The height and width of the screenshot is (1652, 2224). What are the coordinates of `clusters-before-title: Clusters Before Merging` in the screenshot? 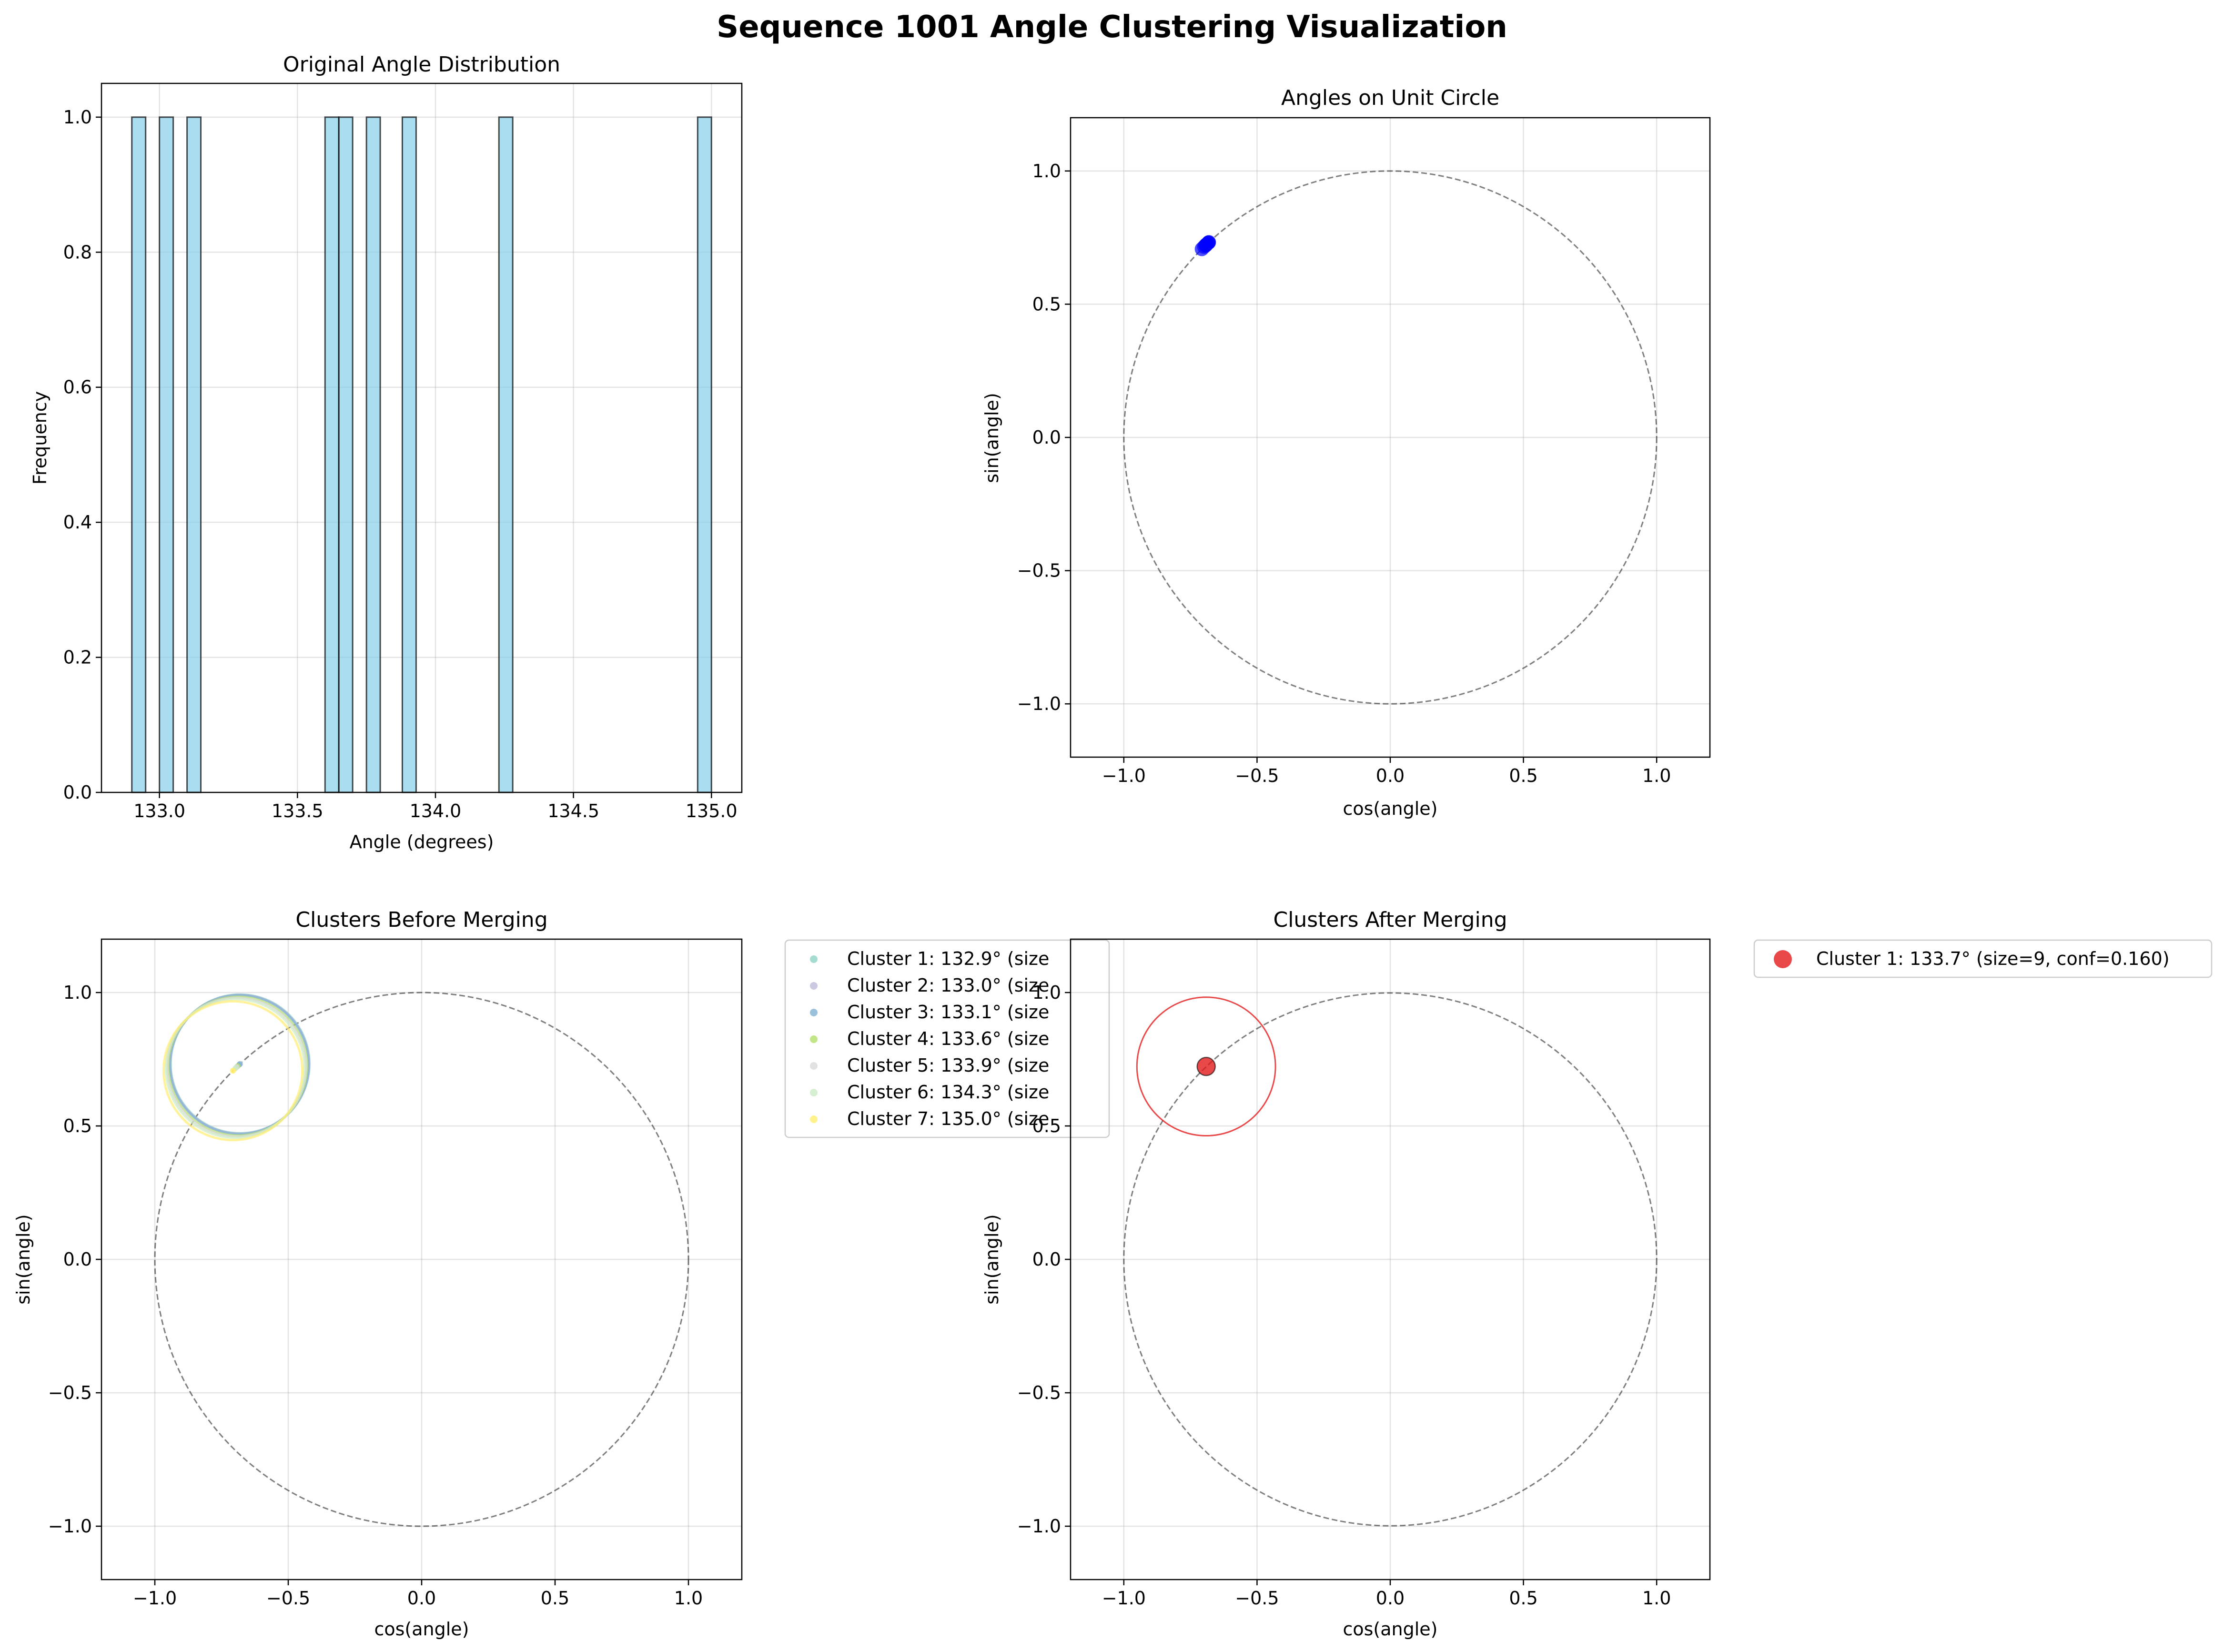 It's located at (421, 920).